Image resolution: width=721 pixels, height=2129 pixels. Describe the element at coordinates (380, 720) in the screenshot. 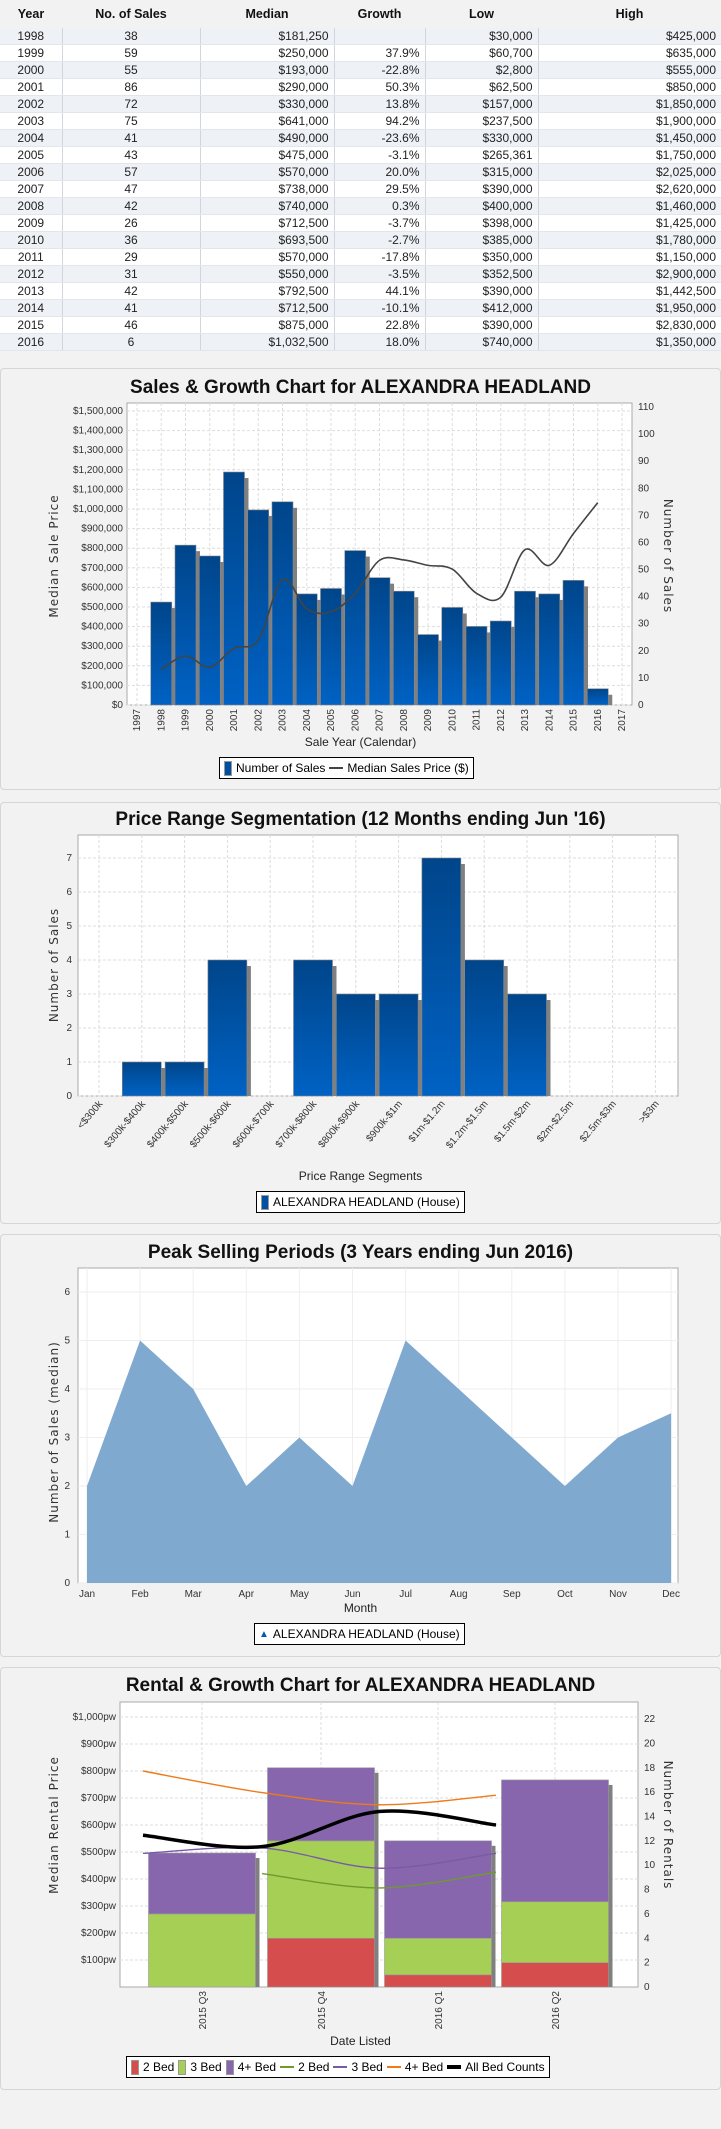

I see `x-tick-label: 2007` at that location.